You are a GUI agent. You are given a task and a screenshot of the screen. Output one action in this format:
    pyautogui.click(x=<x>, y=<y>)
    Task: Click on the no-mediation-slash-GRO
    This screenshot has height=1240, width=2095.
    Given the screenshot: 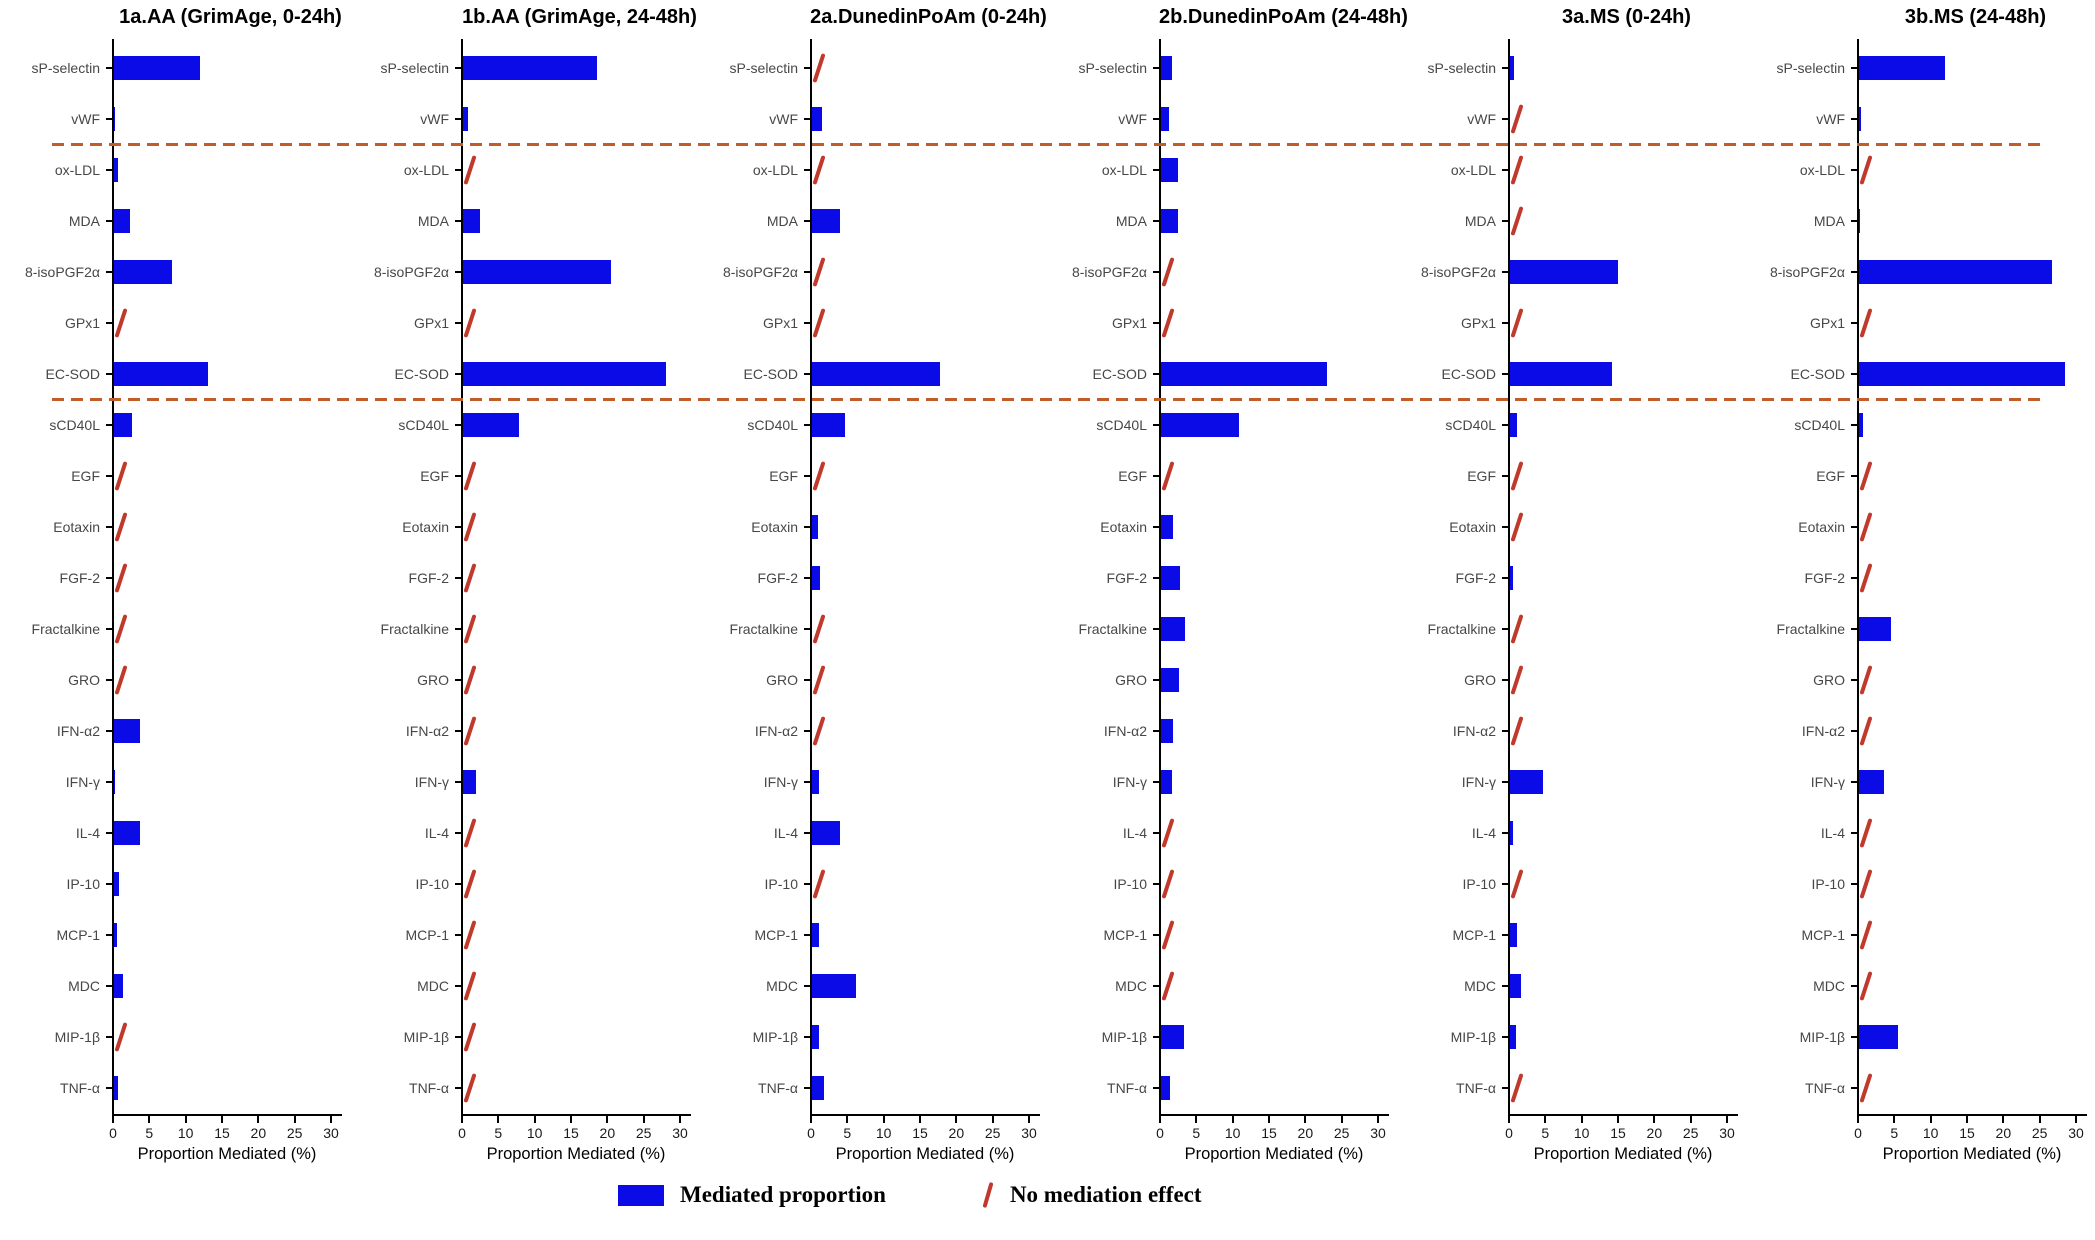 What is the action you would take?
    pyautogui.click(x=470, y=680)
    